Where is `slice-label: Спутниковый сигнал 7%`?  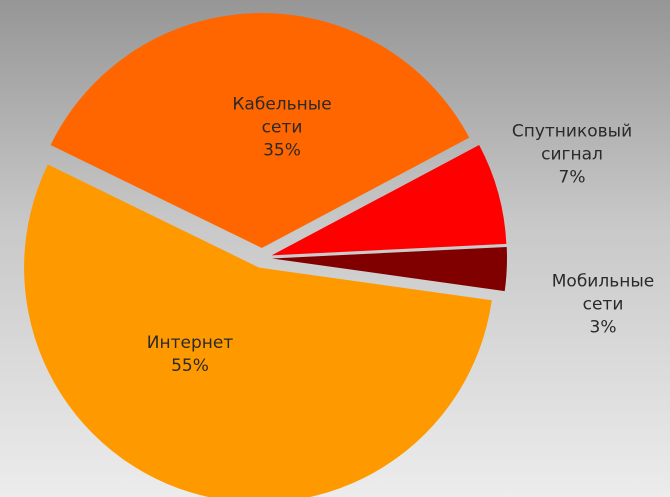 slice-label: Спутниковый сигнал 7% is located at coordinates (572, 155).